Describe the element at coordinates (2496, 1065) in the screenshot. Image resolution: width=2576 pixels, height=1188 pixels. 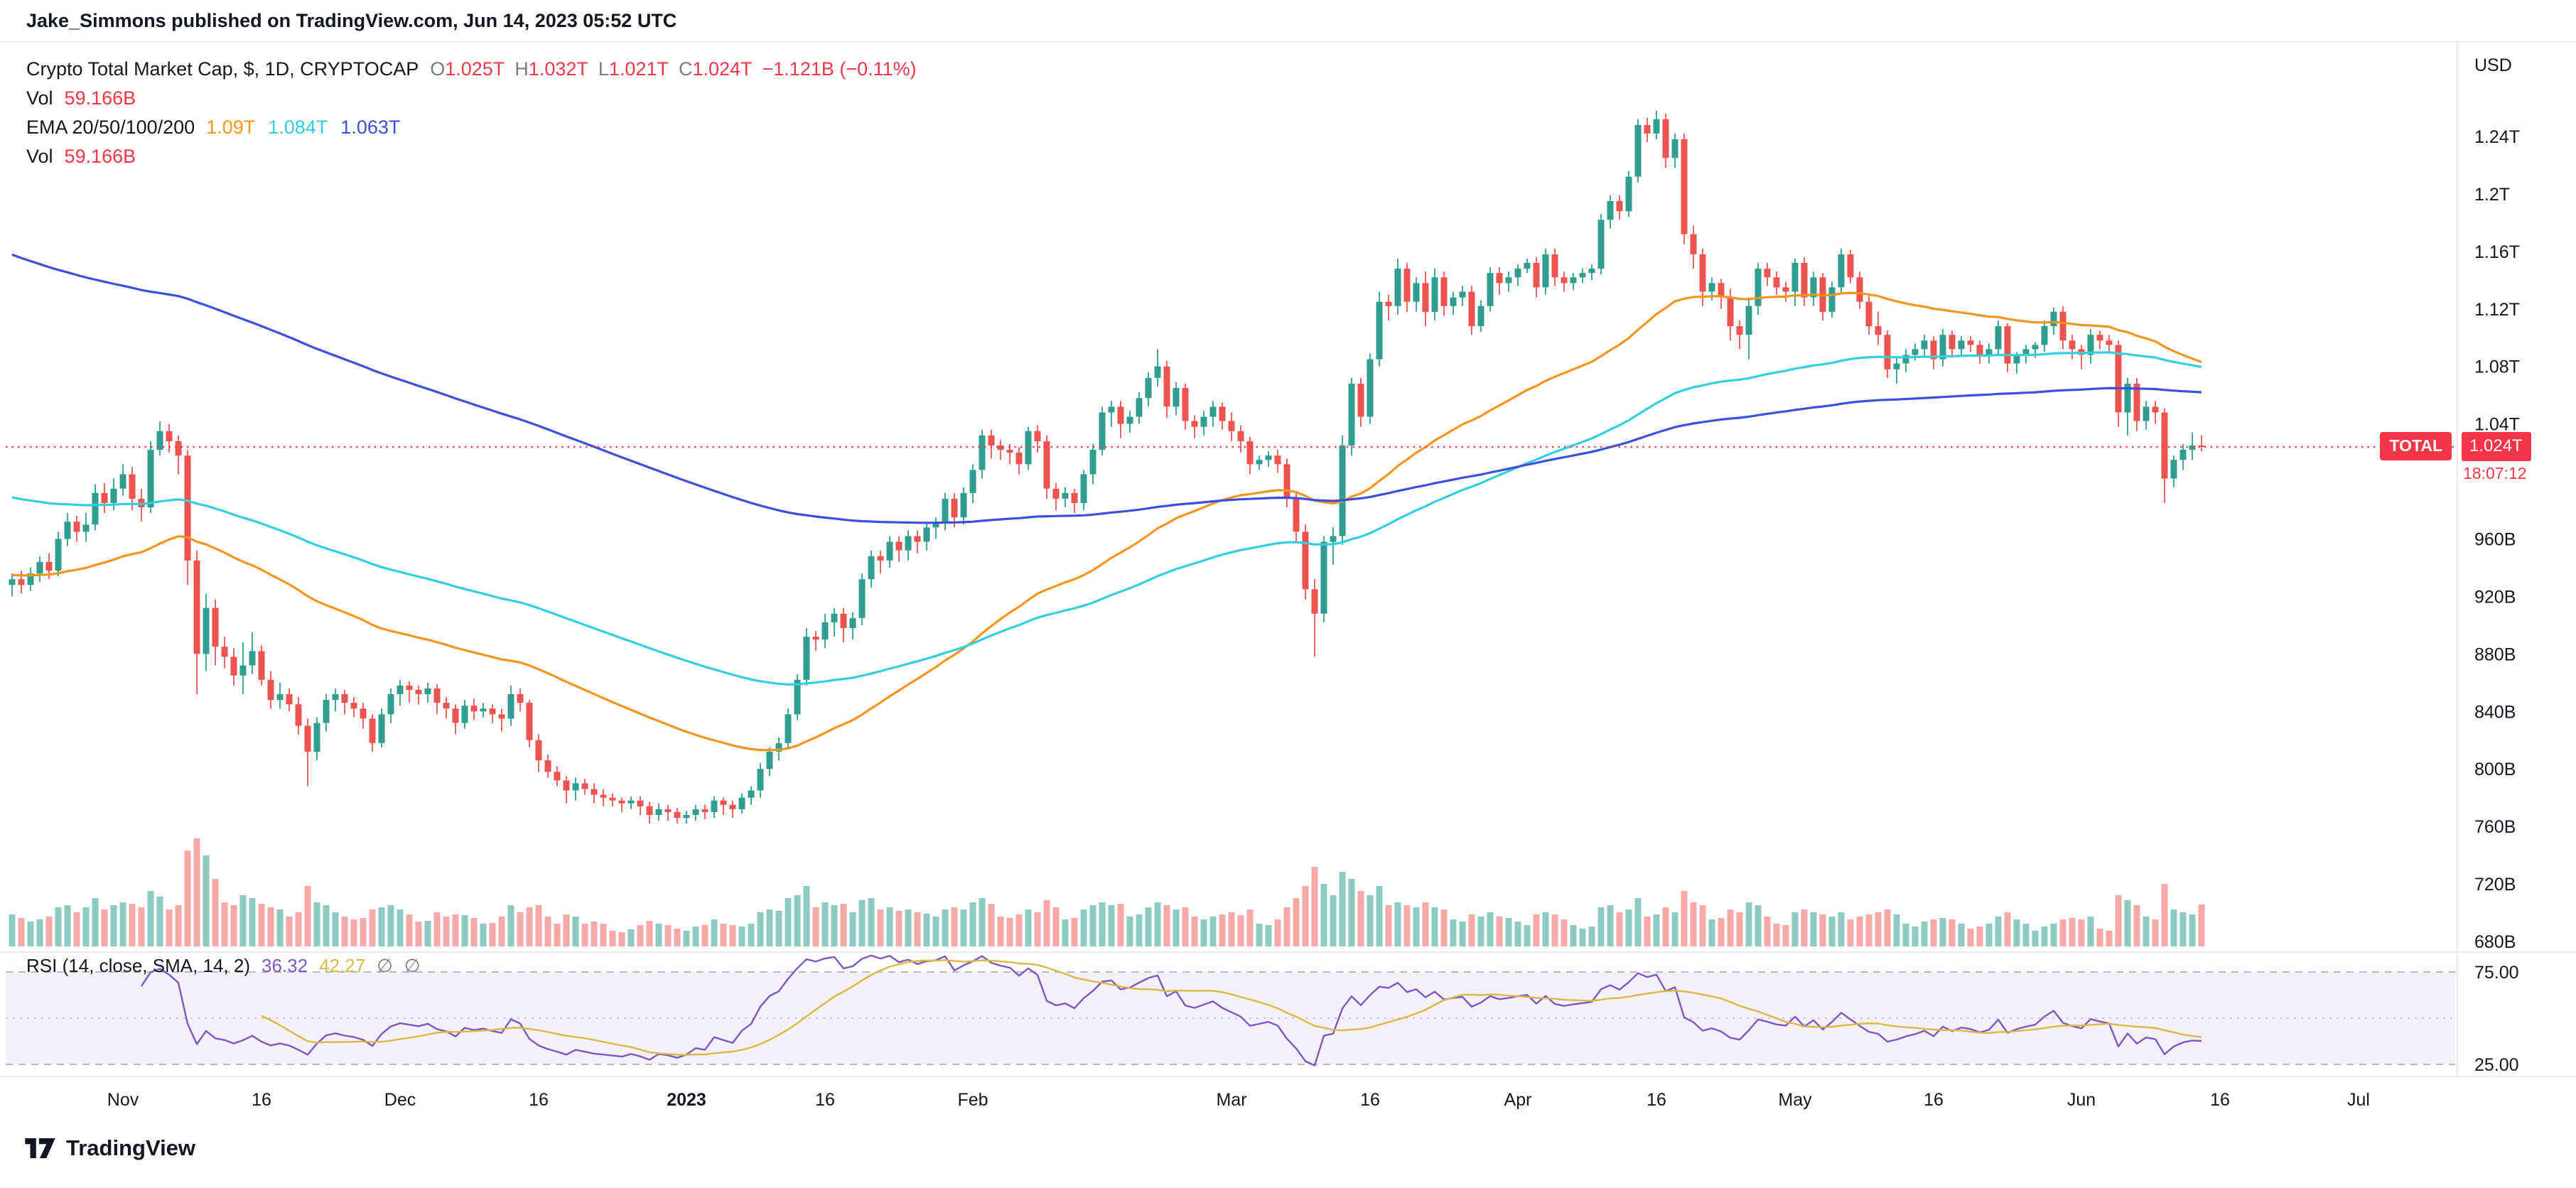
I see `svg-text: 25.00` at that location.